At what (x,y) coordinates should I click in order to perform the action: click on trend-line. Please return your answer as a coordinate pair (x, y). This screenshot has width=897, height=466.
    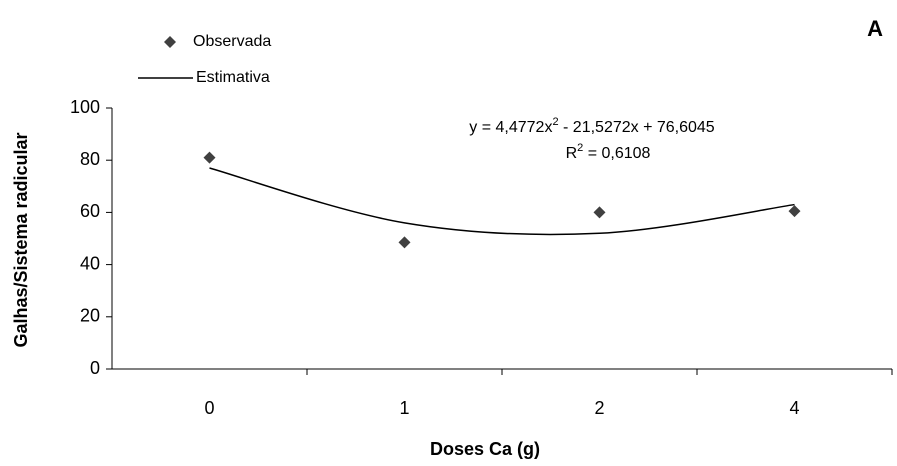
    Looking at the image, I should click on (502, 201).